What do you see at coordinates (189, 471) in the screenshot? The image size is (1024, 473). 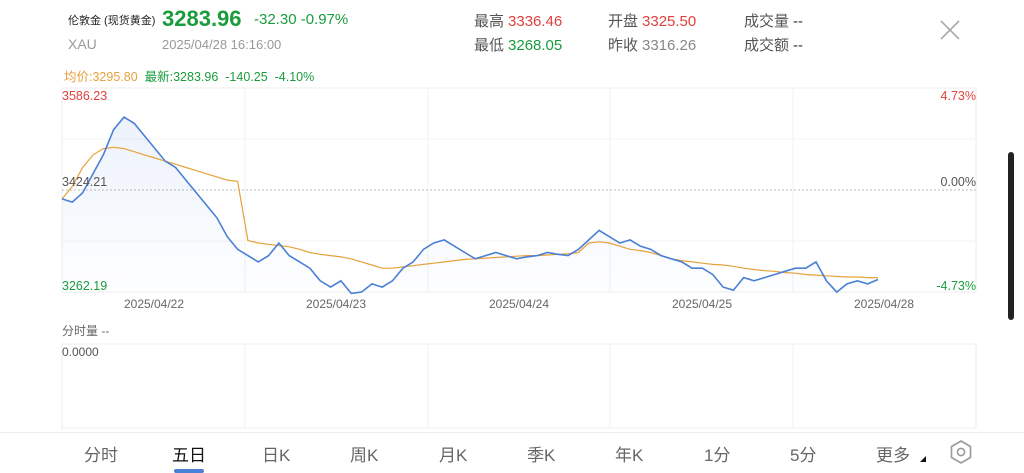 I see `active-tab-indicator` at bounding box center [189, 471].